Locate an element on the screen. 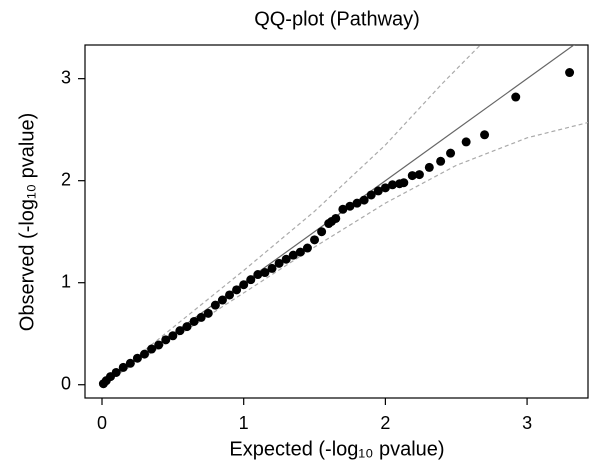  x-tick-label: 0 is located at coordinates (102, 423).